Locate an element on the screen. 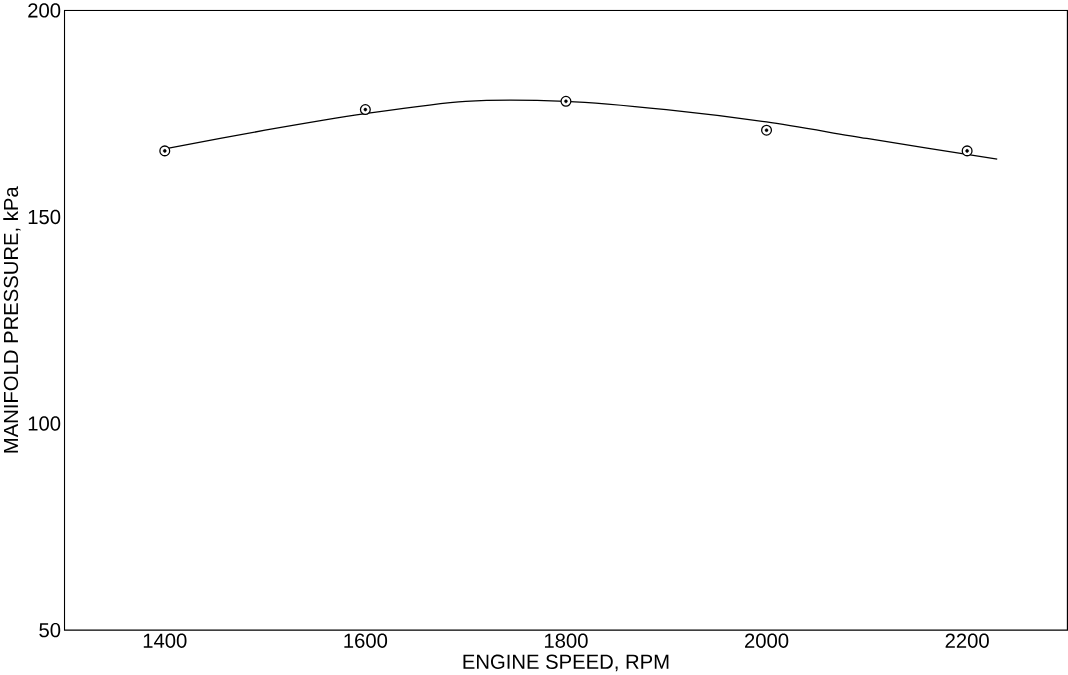  x-tick-label: 1400 is located at coordinates (165, 641).